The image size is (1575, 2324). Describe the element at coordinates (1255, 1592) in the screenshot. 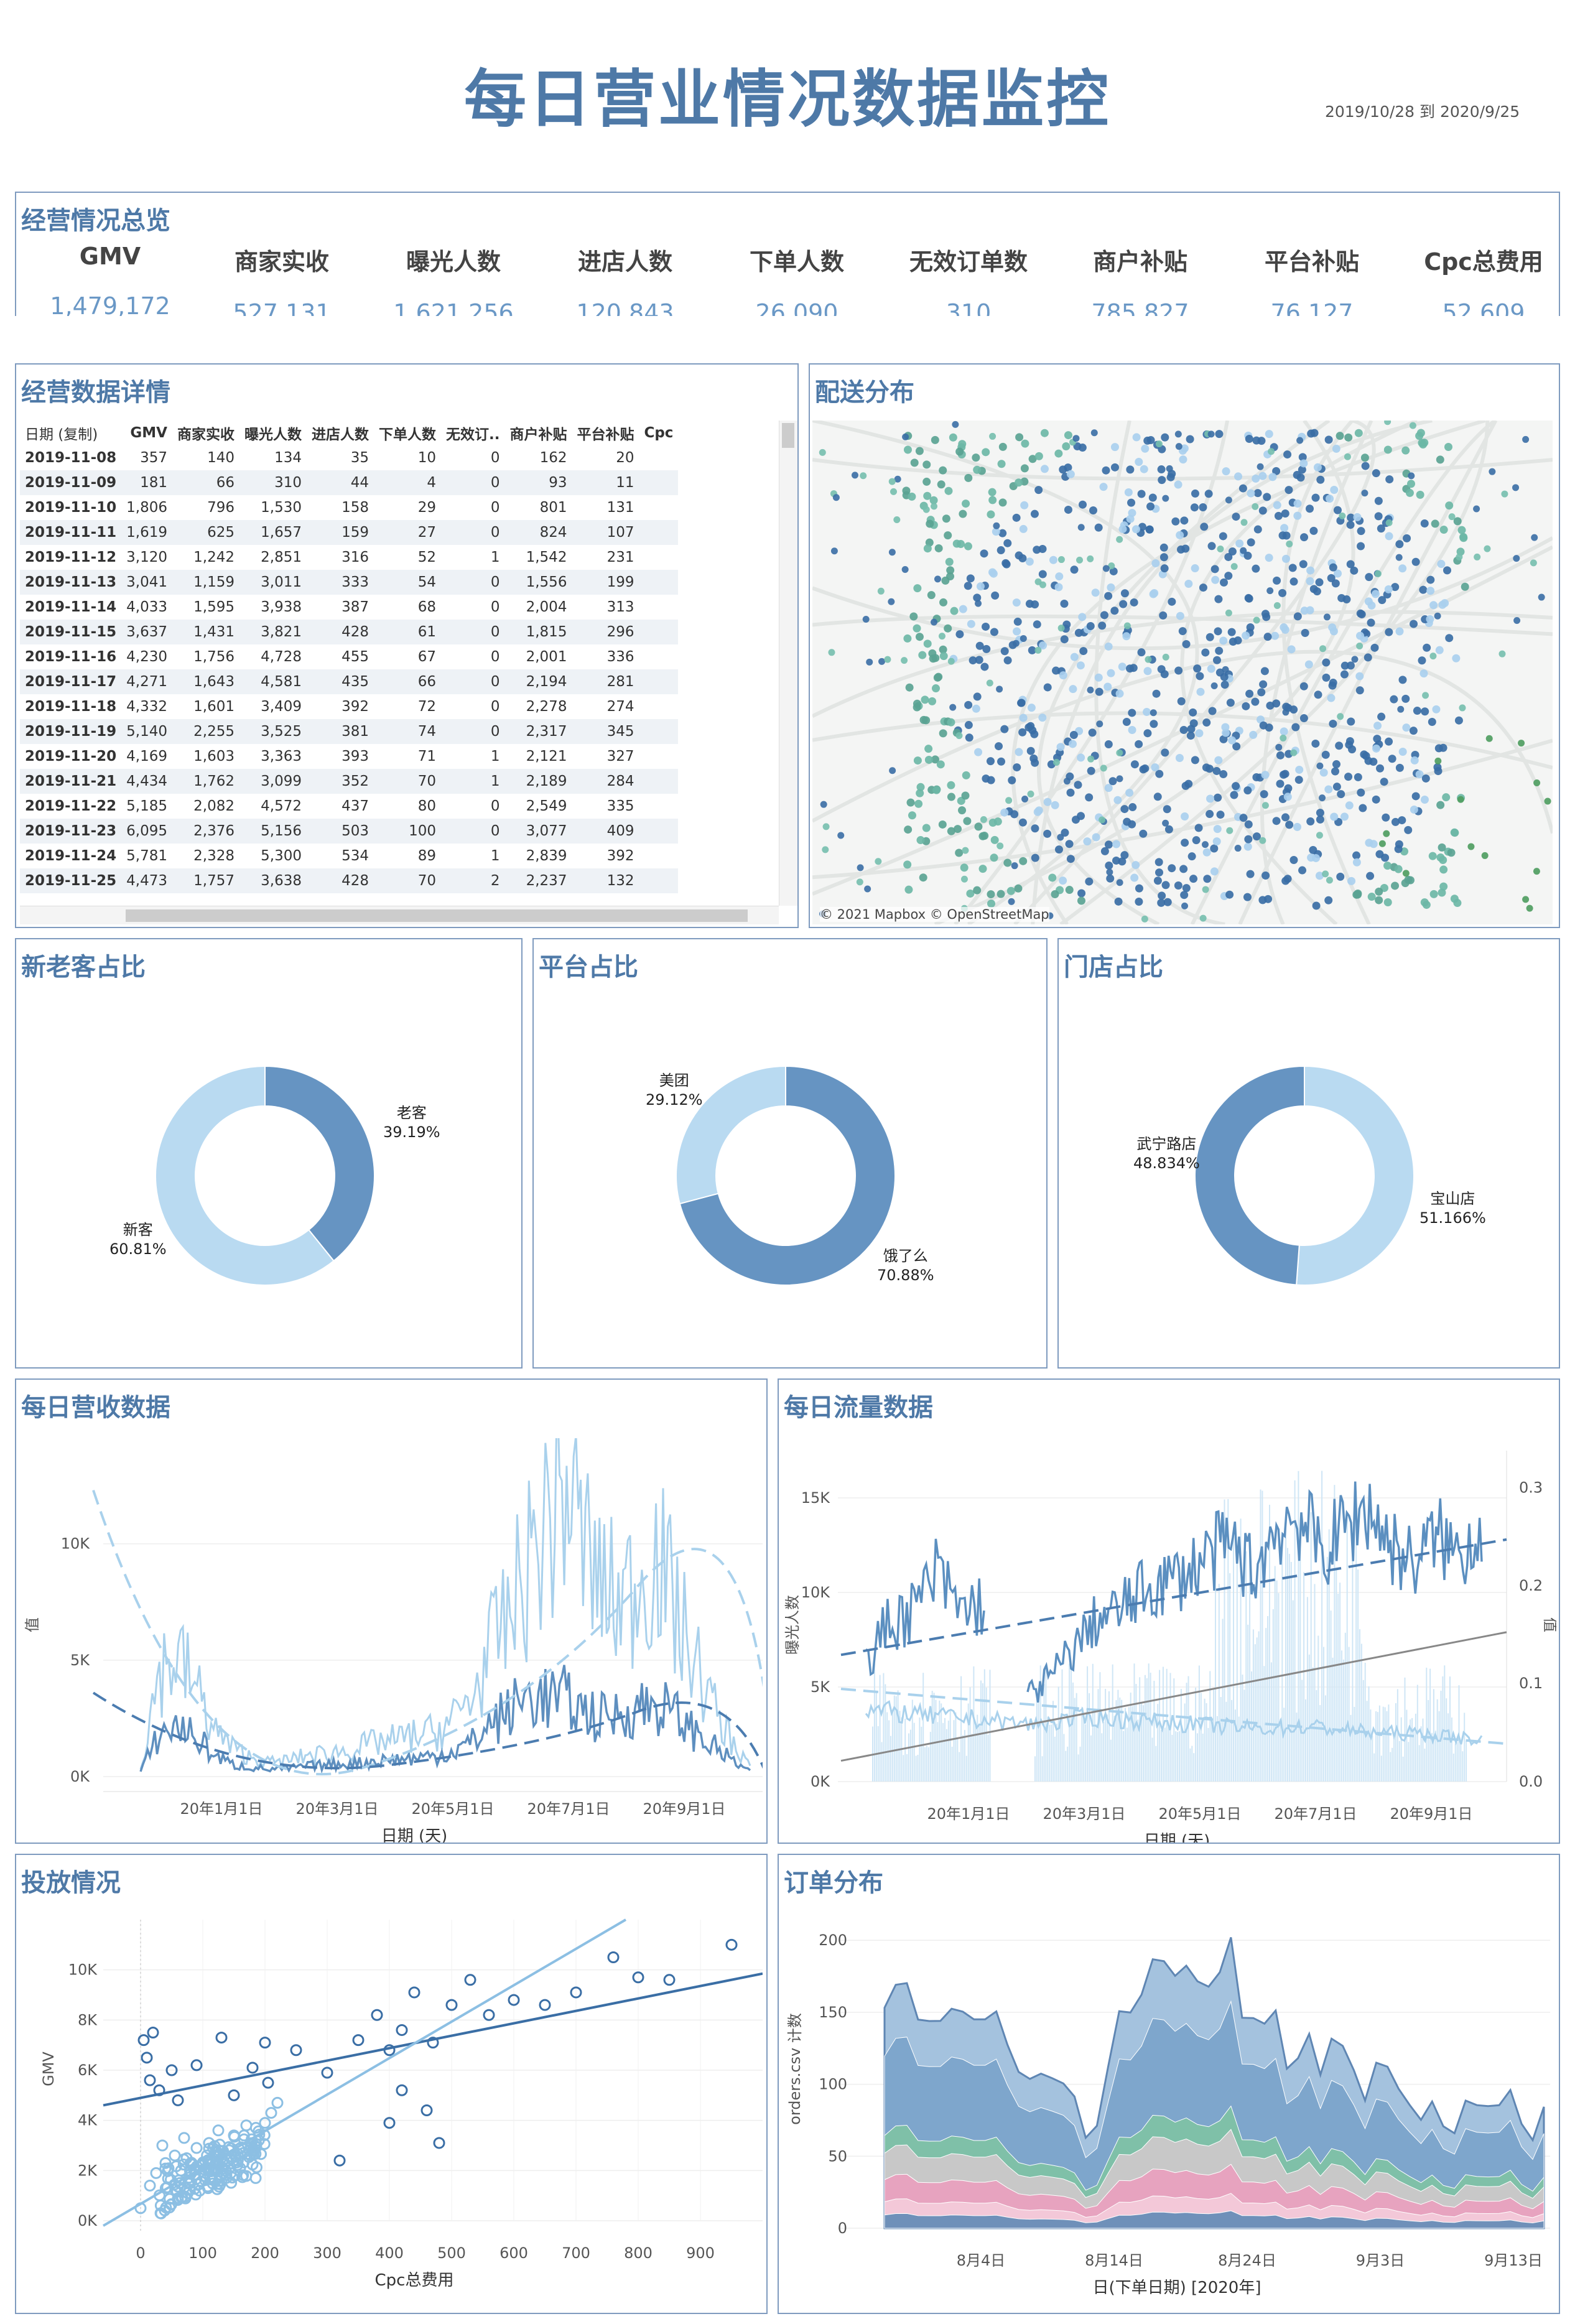

I see `series-exposure-b` at that location.